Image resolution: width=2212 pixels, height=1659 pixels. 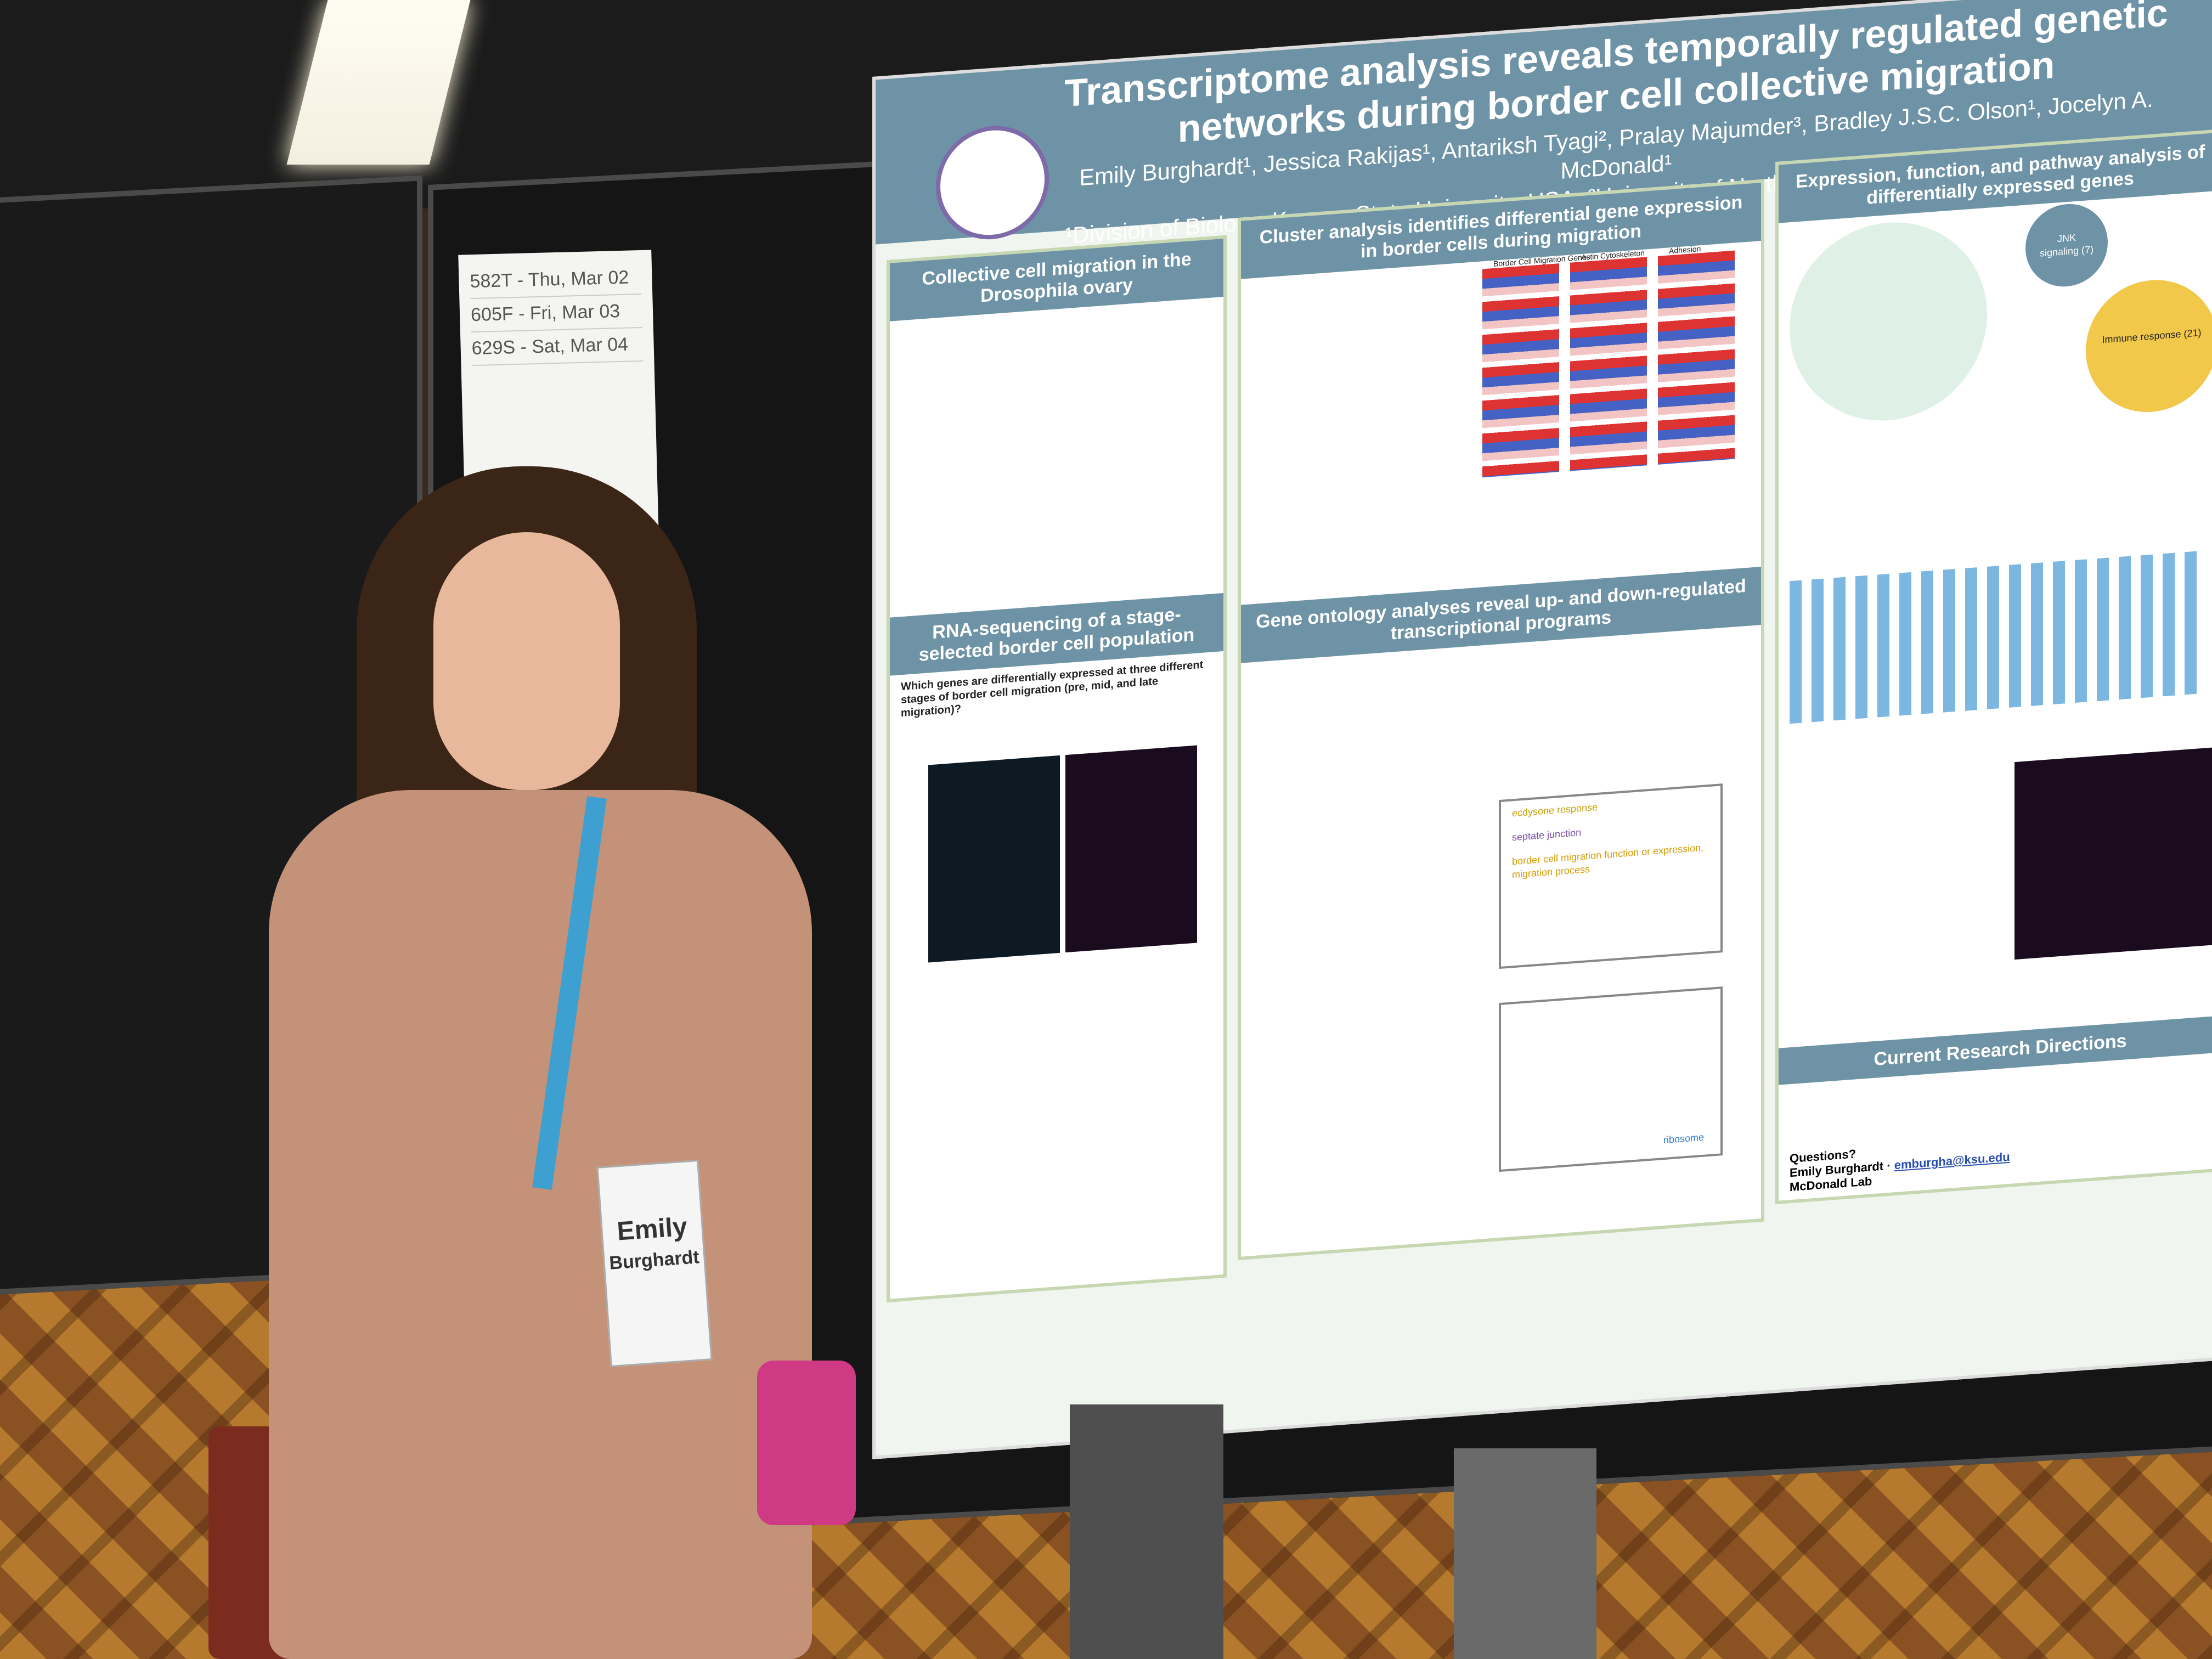 What do you see at coordinates (2114, 854) in the screenshot?
I see `ovary-images` at bounding box center [2114, 854].